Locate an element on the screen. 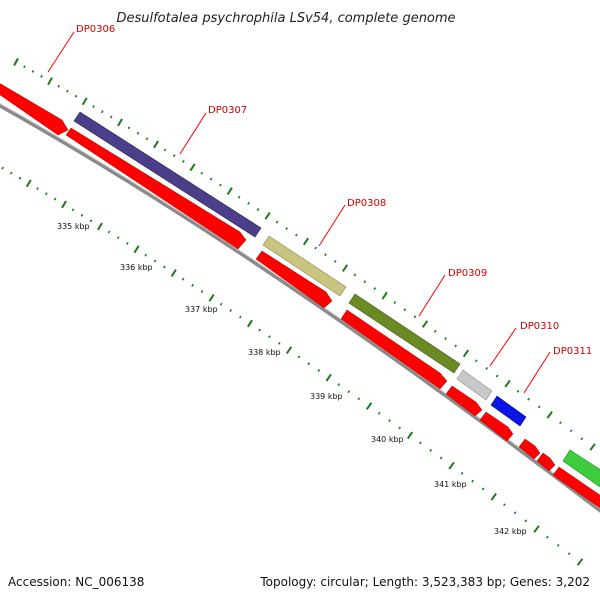  gene-feature-dp0309 is located at coordinates (404, 333).